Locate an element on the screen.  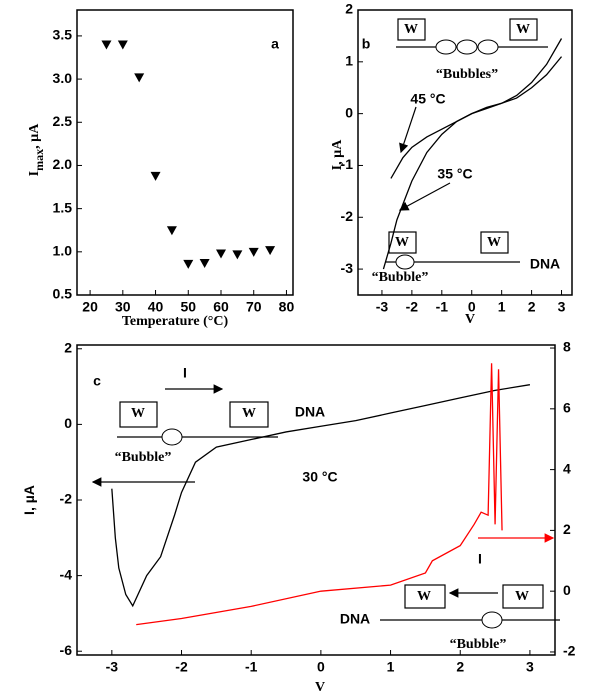
y-axis-label-unit: , µA is located at coordinates (34, 136).